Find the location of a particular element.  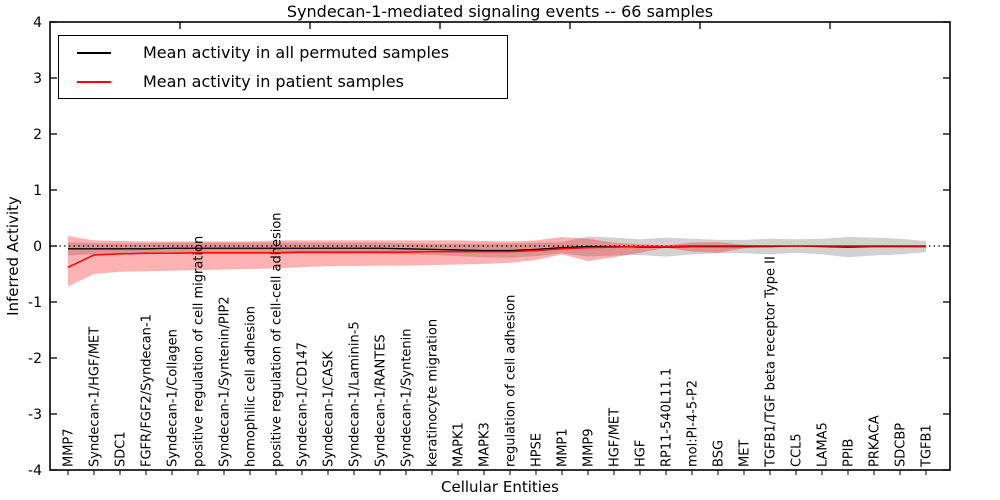

x-category-label: Syndecan-1/CASK is located at coordinates (329, 409).